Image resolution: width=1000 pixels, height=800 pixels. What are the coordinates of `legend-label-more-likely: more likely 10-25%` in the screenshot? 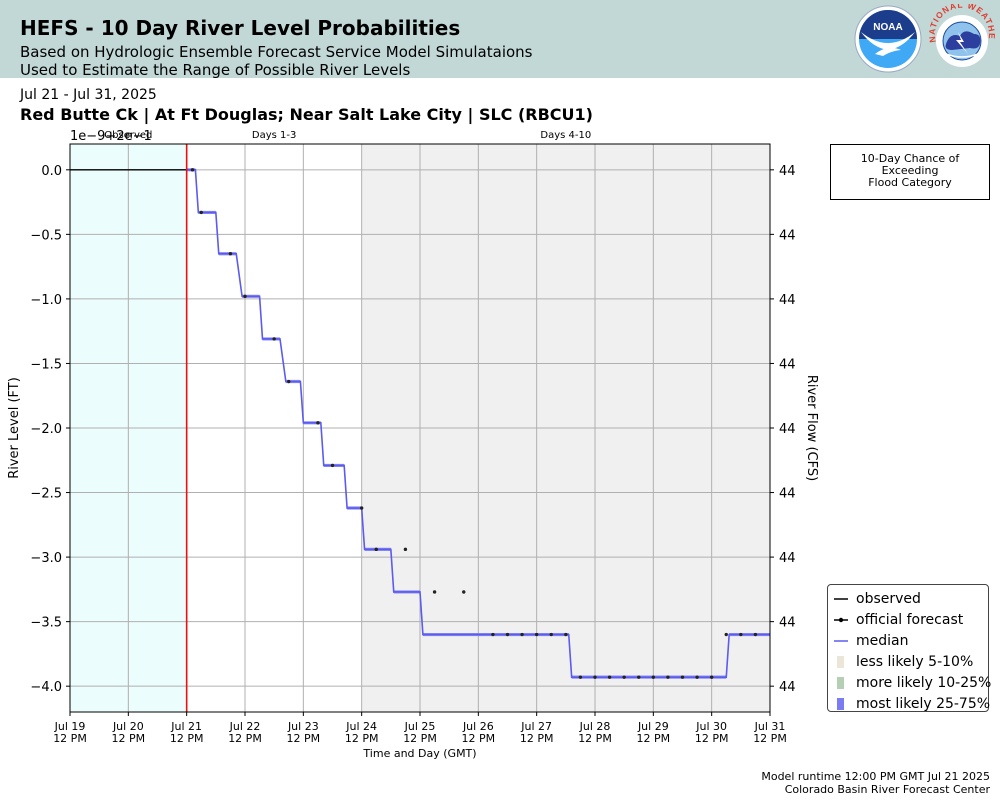 It's located at (924, 682).